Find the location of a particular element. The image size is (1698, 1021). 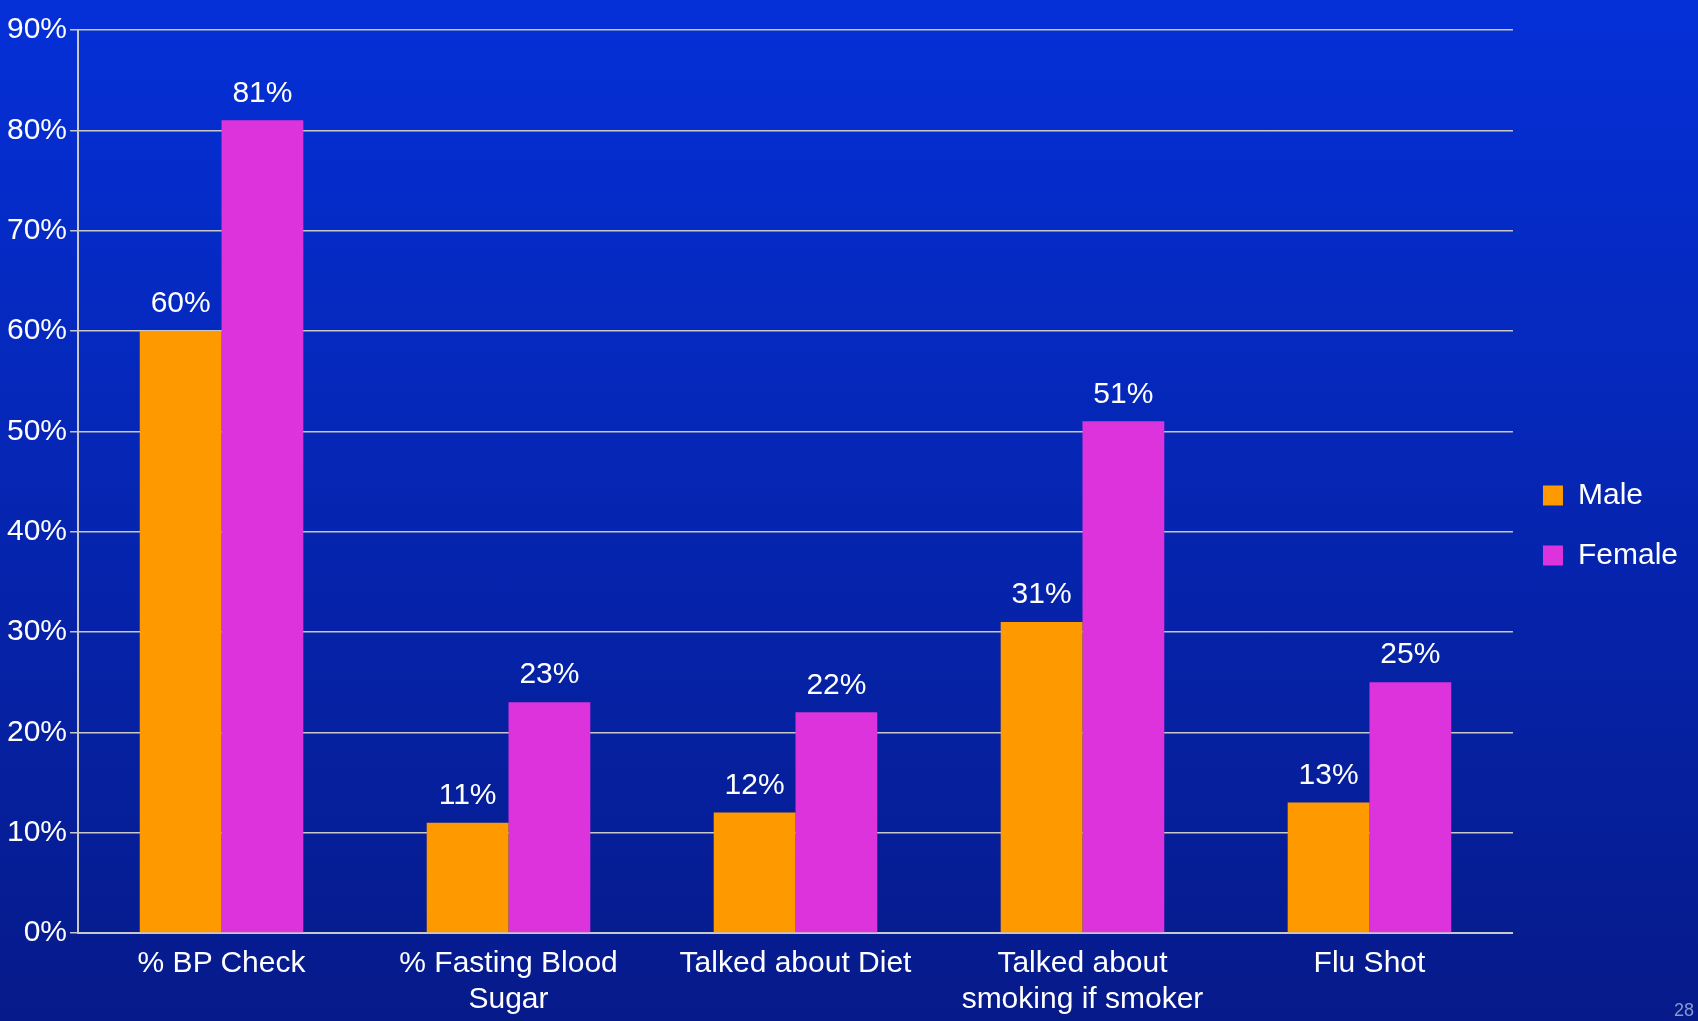

y-tick-label: 40% is located at coordinates (37, 529).